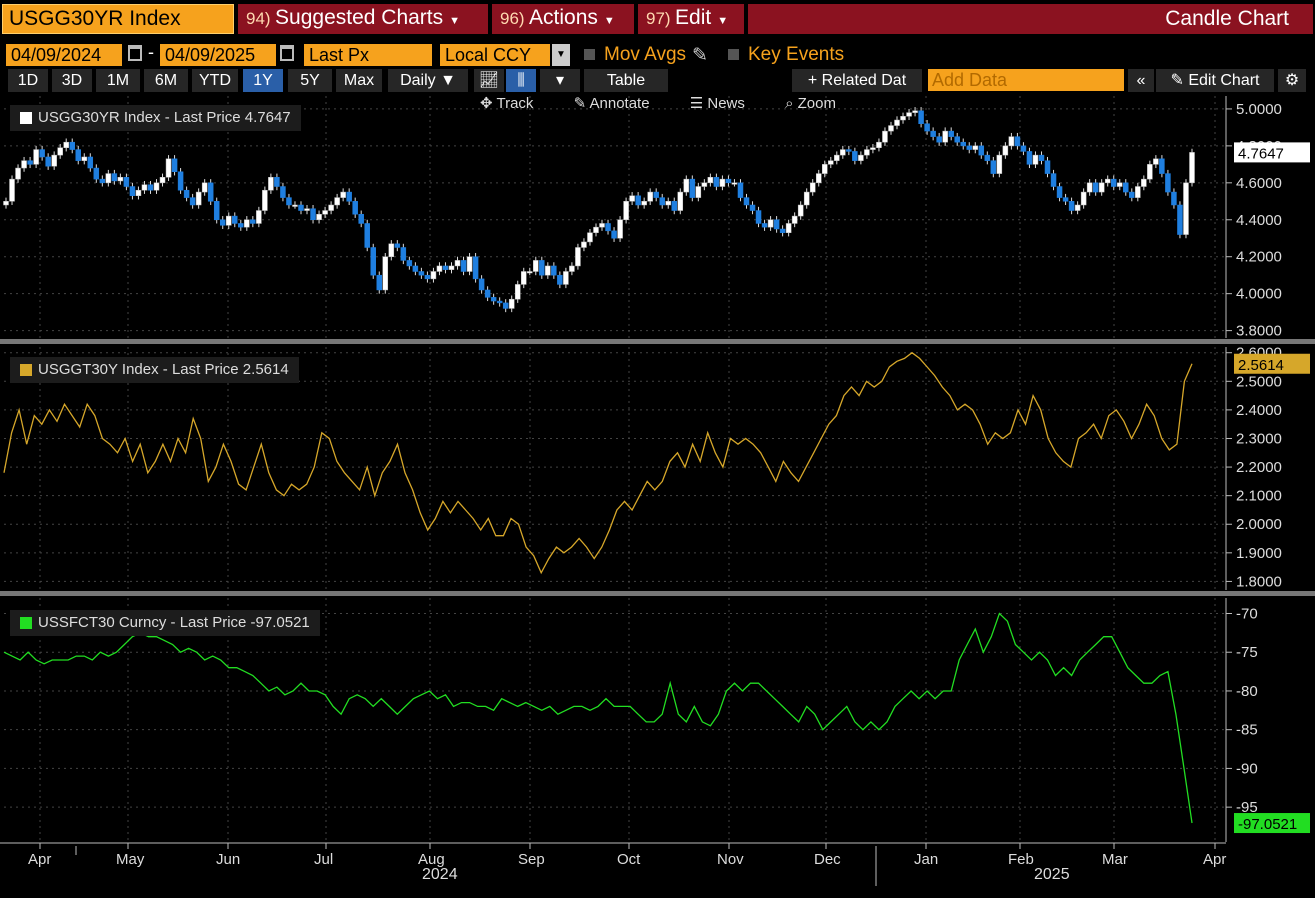 The image size is (1315, 898). What do you see at coordinates (507, 103) in the screenshot?
I see `track-tool: ✥ Track` at bounding box center [507, 103].